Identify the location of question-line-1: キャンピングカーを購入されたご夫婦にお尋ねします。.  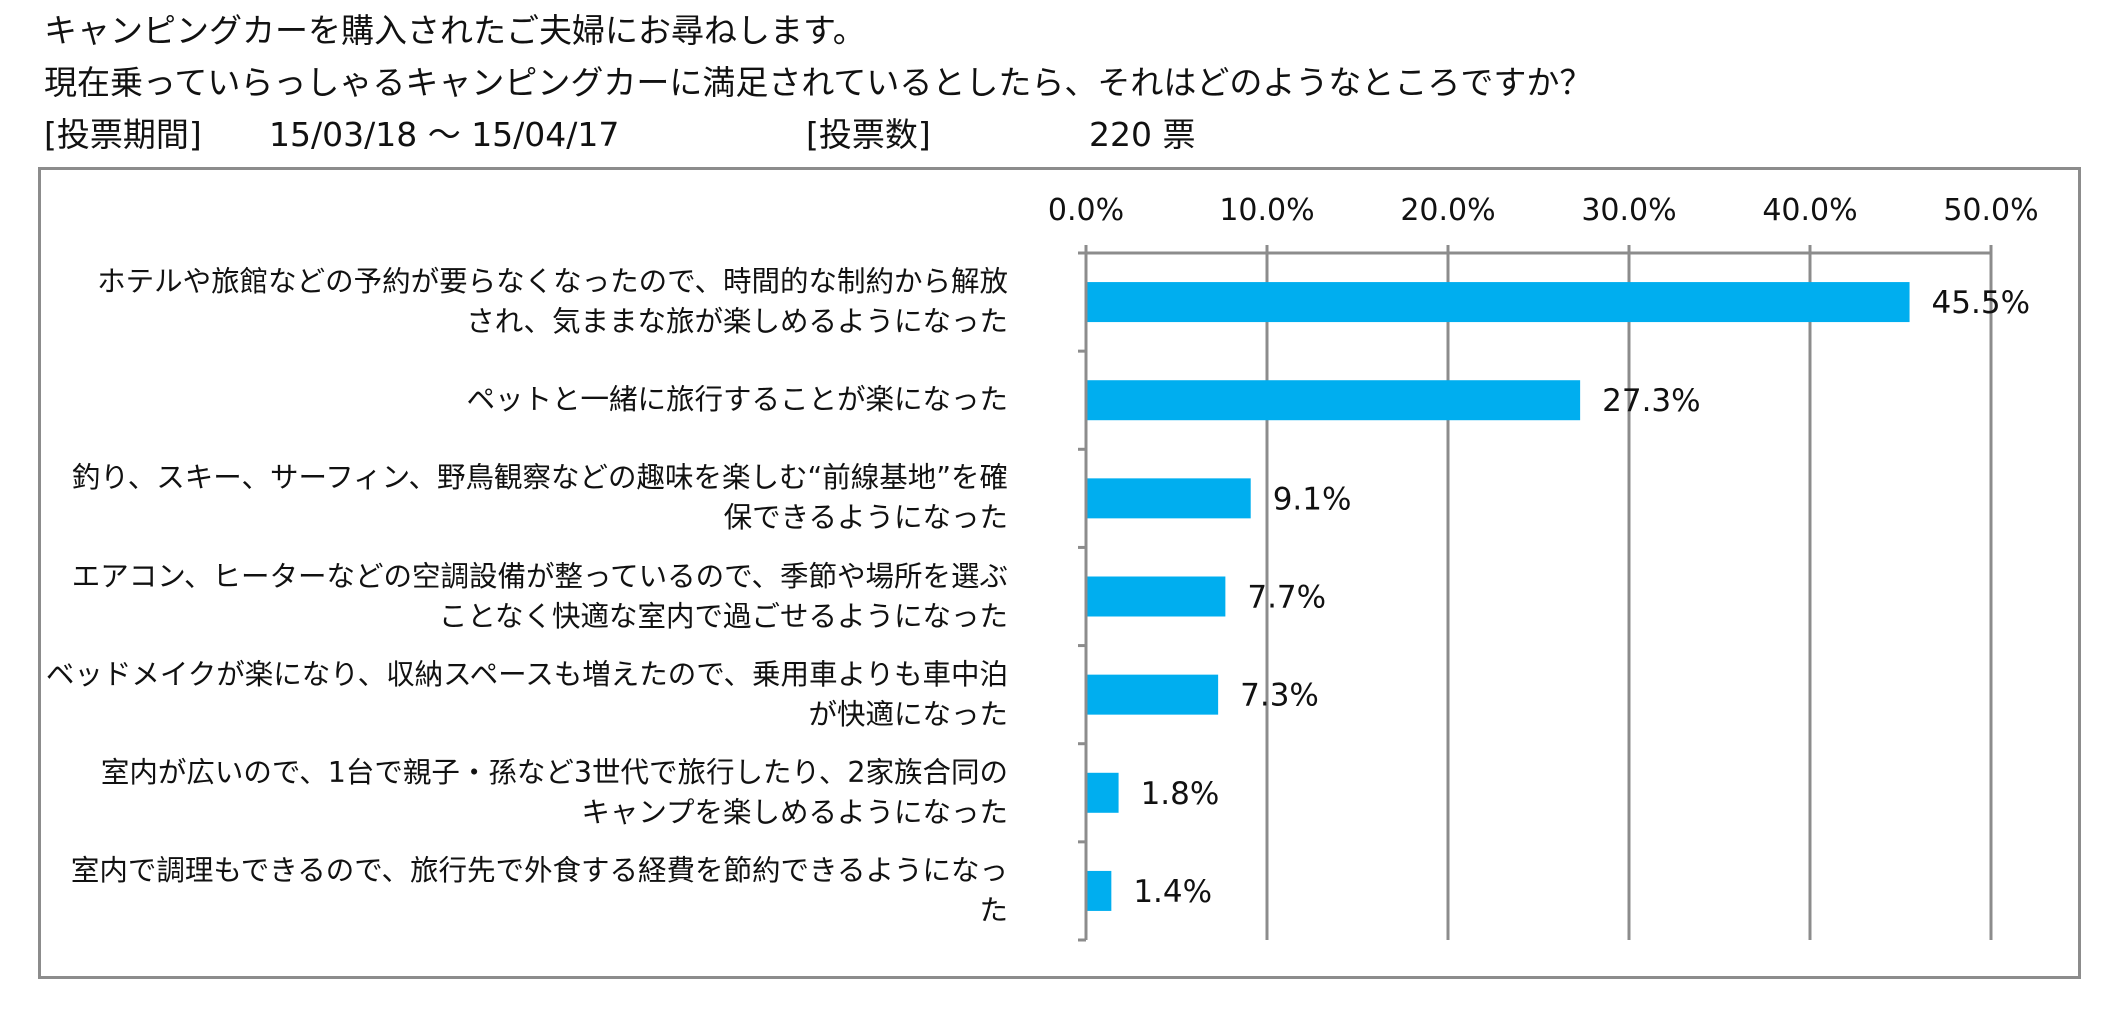
(455, 30).